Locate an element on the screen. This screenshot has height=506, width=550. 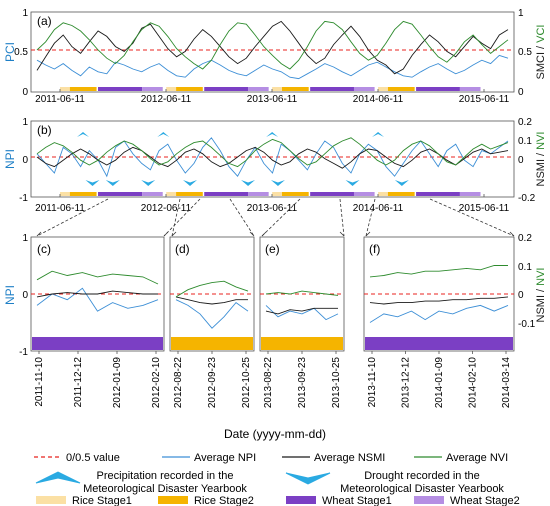
legend-precipitation-label-2: Meteorological Disaster Yearbook is located at coordinates (165, 489).